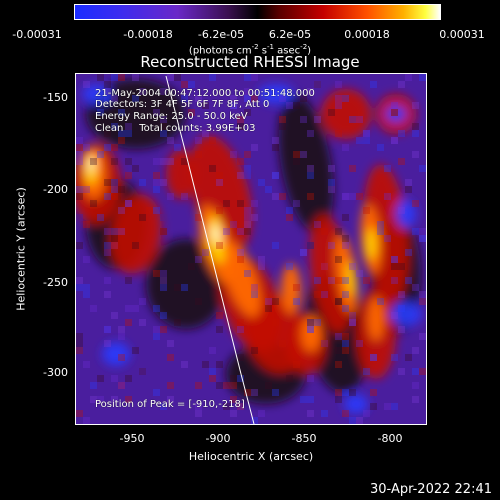  Describe the element at coordinates (51, 97) in the screenshot. I see `y-tick: -150` at that location.